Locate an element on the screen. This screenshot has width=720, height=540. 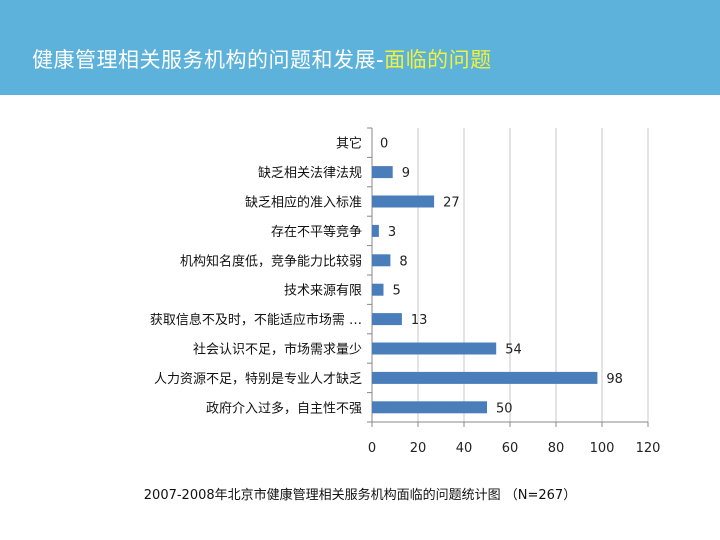
category-label: 机构知名度低，竞争能力比较弱 is located at coordinates (271, 261).